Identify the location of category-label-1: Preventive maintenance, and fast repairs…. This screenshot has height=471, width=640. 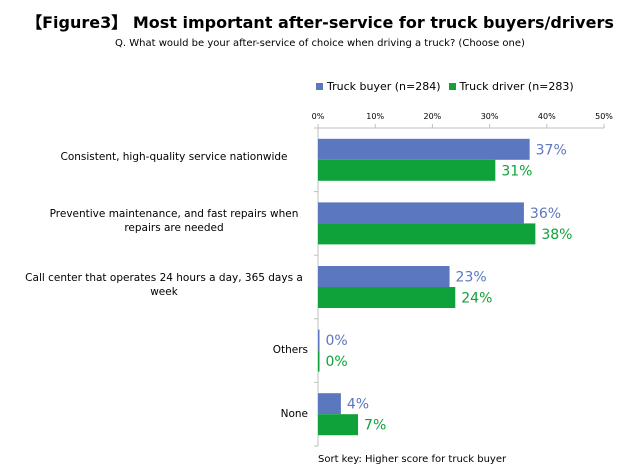
(174, 221).